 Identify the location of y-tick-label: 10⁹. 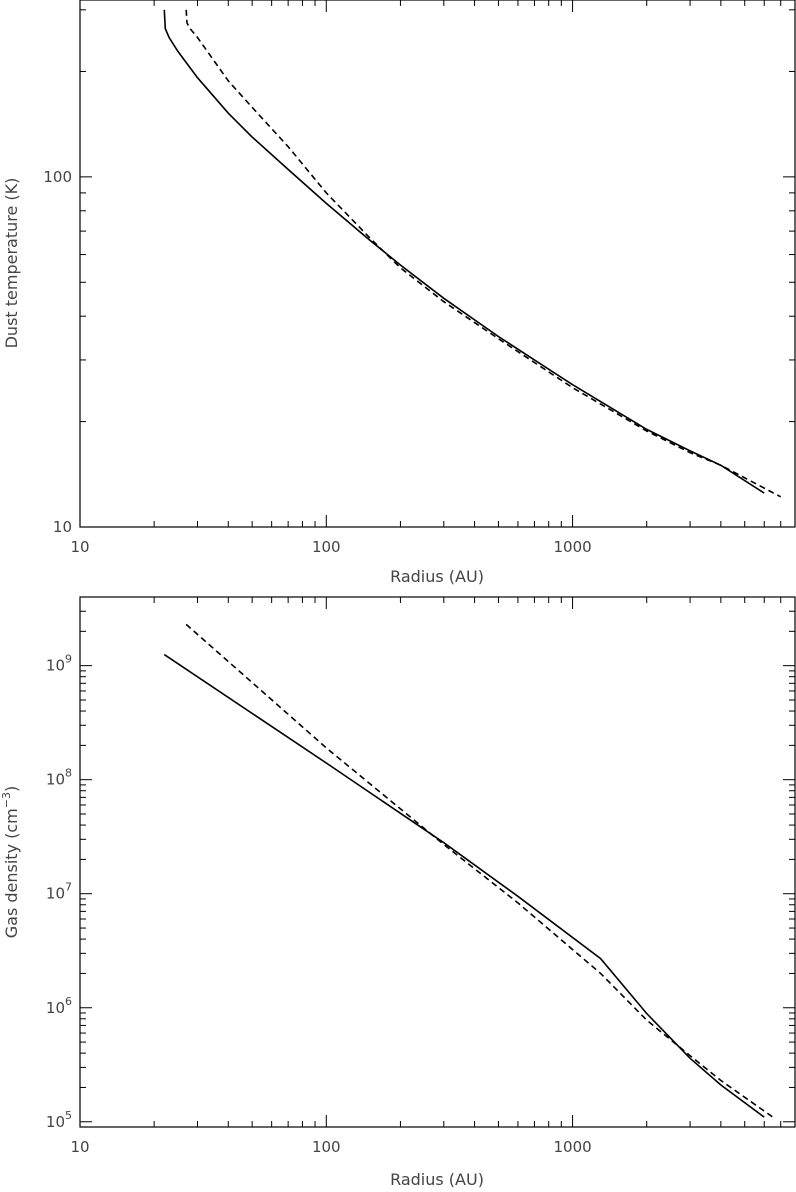
(59, 664).